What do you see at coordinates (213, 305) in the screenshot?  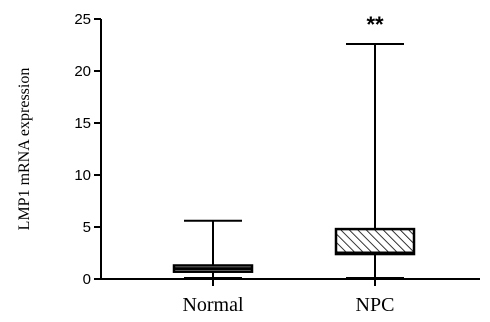 I see `x-tick-label: Normal` at bounding box center [213, 305].